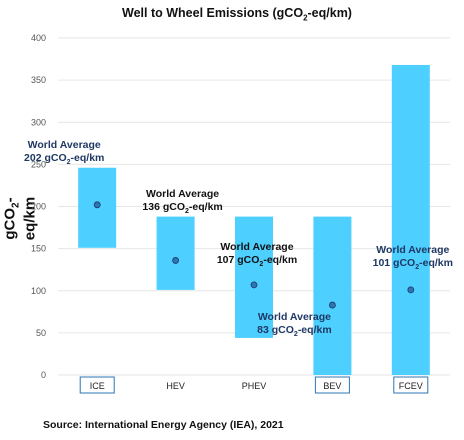  I want to click on range-bar-fcev, so click(410, 220).